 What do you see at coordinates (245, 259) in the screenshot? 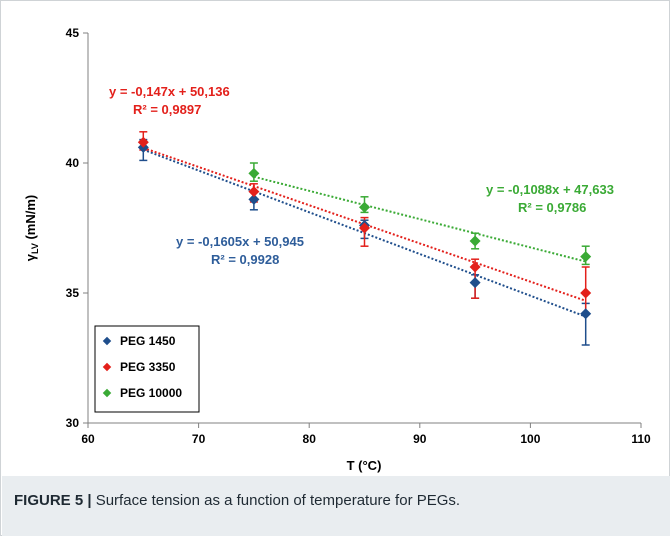
I see `r2-peg1450: R² = 0,9928` at bounding box center [245, 259].